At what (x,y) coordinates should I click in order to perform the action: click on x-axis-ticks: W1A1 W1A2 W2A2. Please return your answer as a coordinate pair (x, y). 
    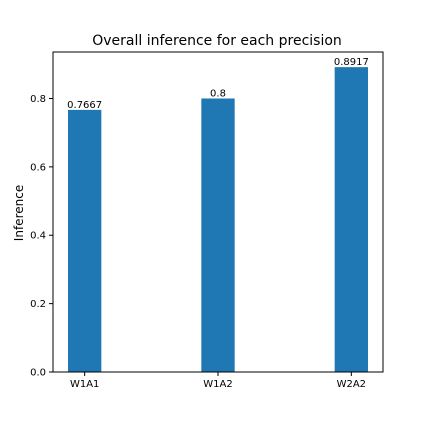
    Looking at the image, I should click on (218, 381).